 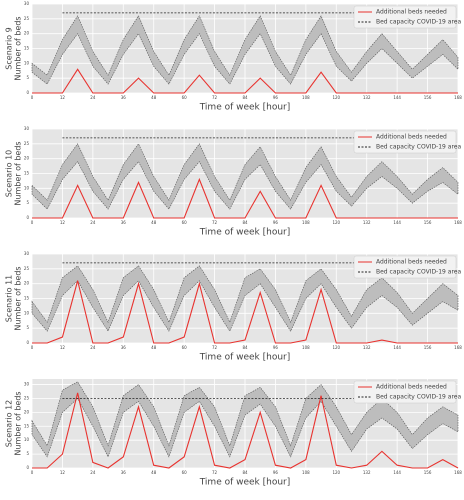 I want to click on scenario-label: Scenario 11, so click(x=9, y=299).